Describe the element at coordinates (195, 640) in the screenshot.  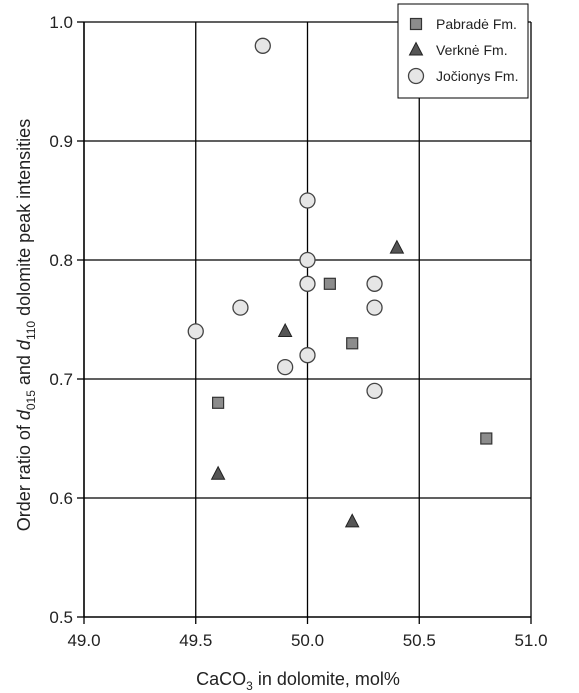
I see `x-tick-label: 49.5` at that location.